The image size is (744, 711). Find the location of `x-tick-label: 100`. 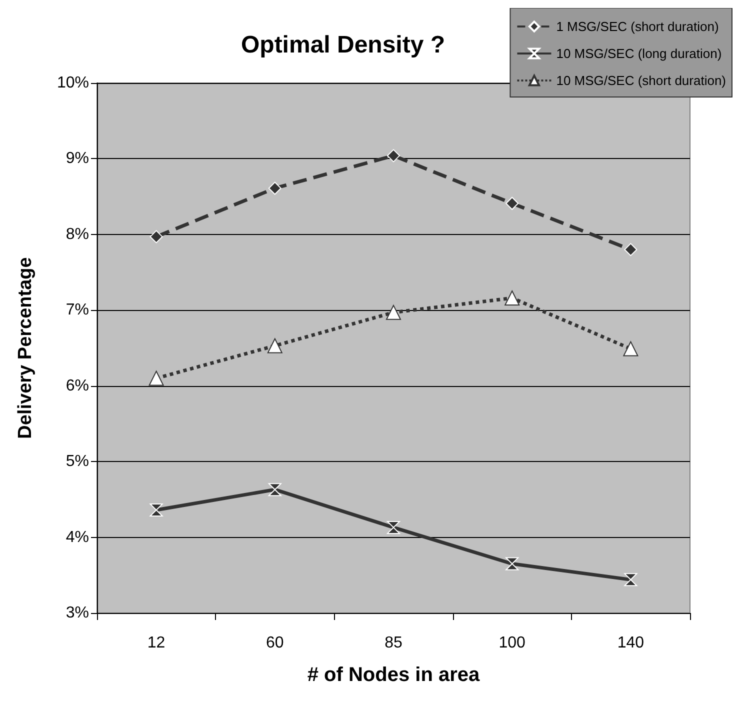

x-tick-label: 100 is located at coordinates (512, 643).